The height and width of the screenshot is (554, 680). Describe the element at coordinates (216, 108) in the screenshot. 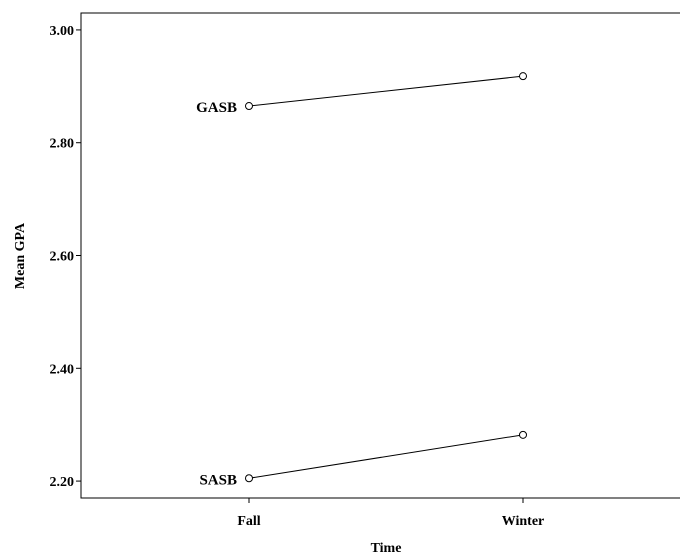

I see `series-label-gasb: GASB` at that location.